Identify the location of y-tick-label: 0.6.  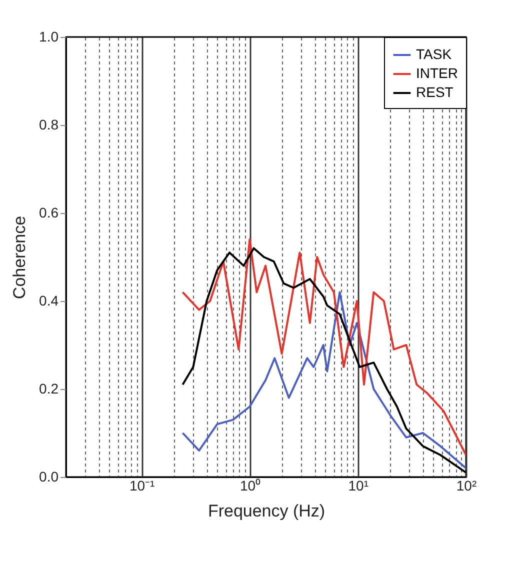
(49, 212).